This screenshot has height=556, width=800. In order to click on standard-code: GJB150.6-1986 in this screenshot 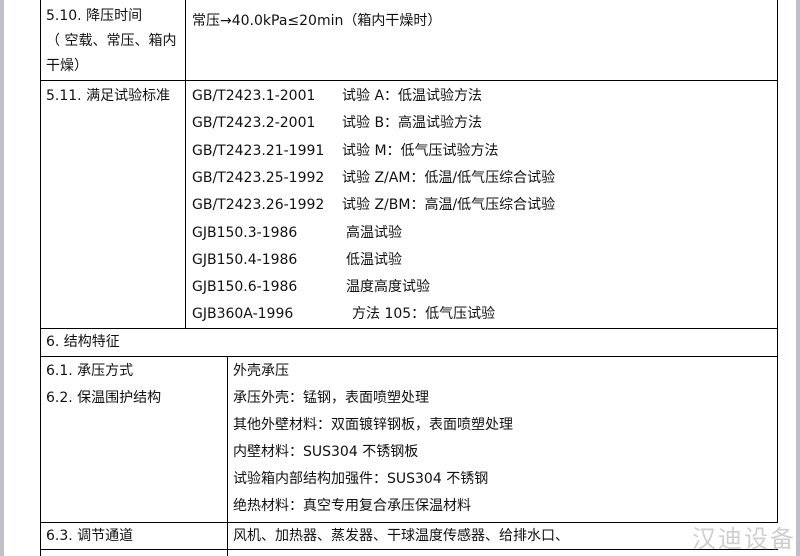, I will do `click(245, 287)`.